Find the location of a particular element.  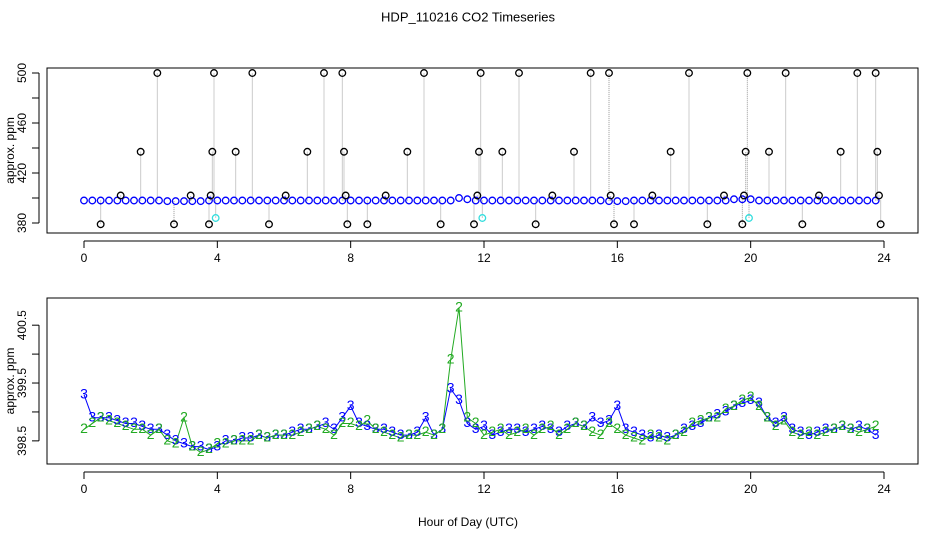

x-tick-label: 8 is located at coordinates (350, 258).